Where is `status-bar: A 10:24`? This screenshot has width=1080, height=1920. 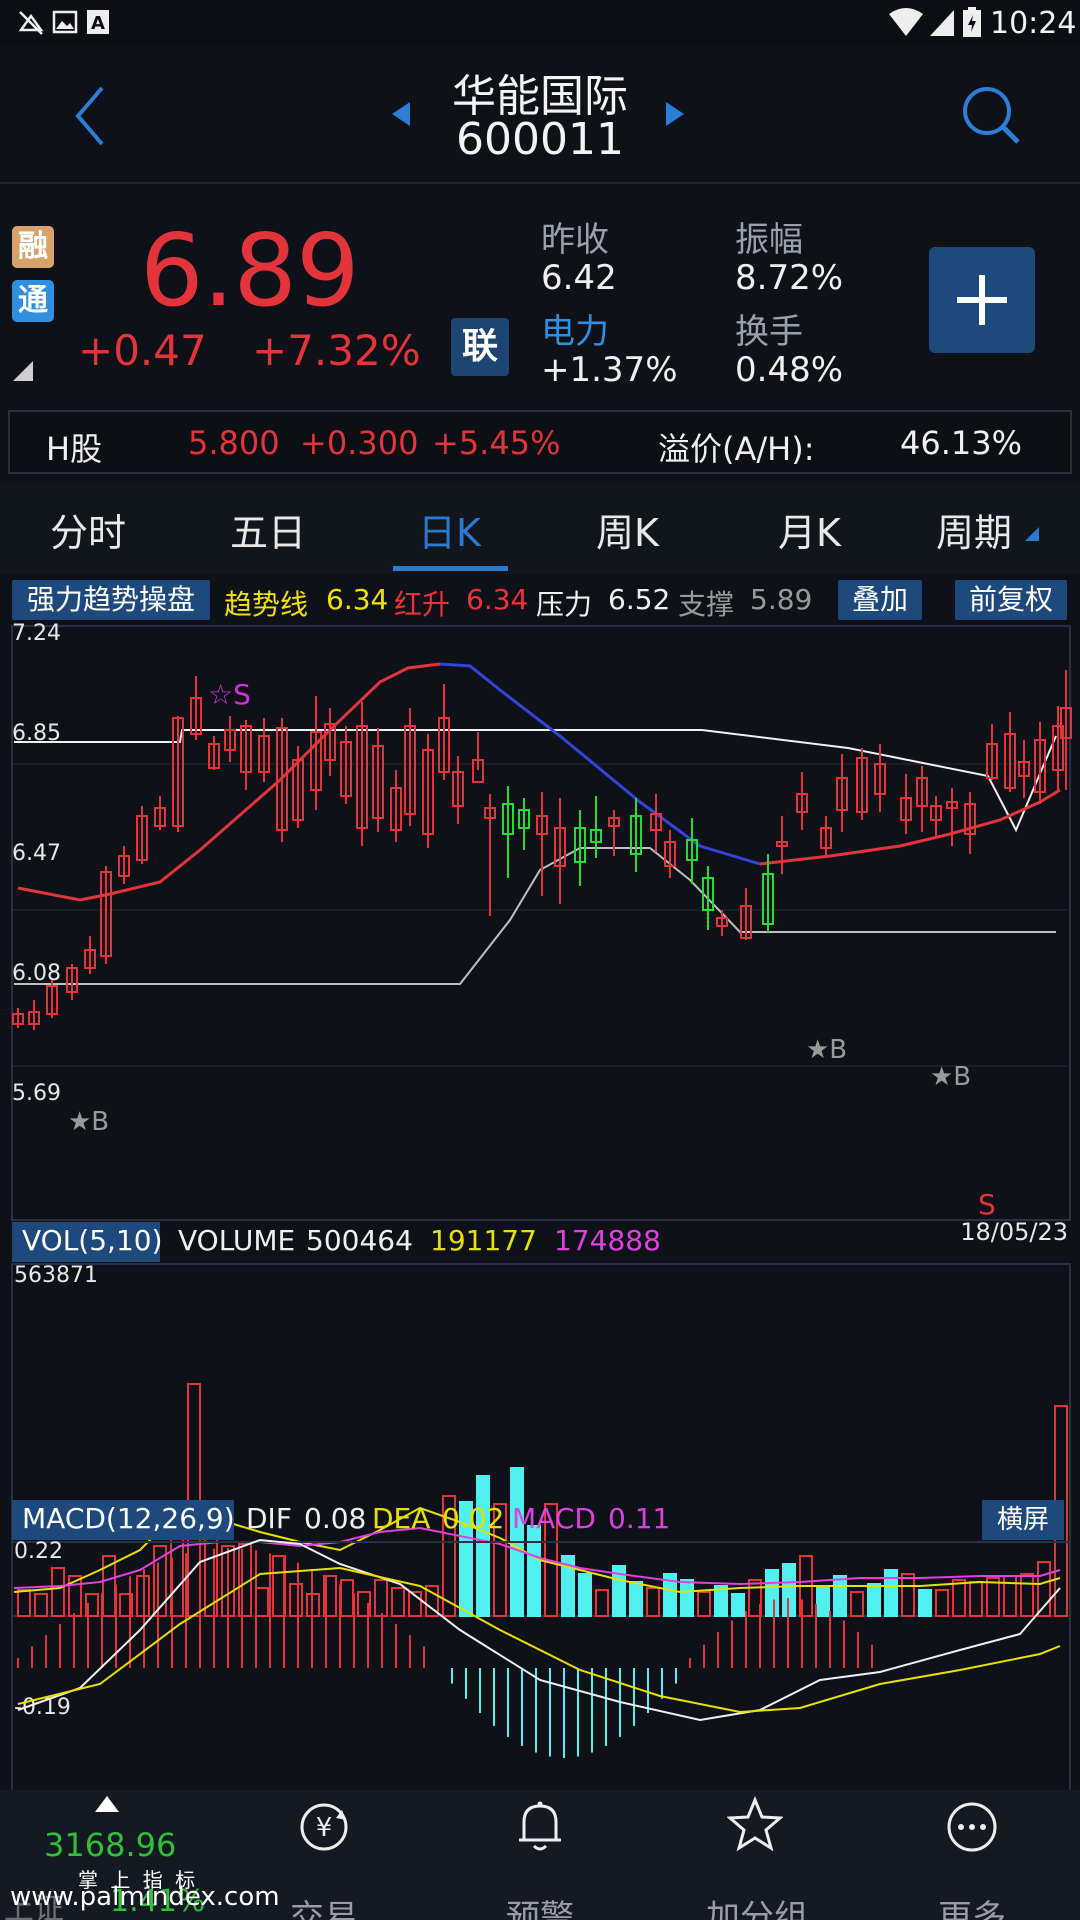 status-bar: A 10:24 is located at coordinates (540, 23).